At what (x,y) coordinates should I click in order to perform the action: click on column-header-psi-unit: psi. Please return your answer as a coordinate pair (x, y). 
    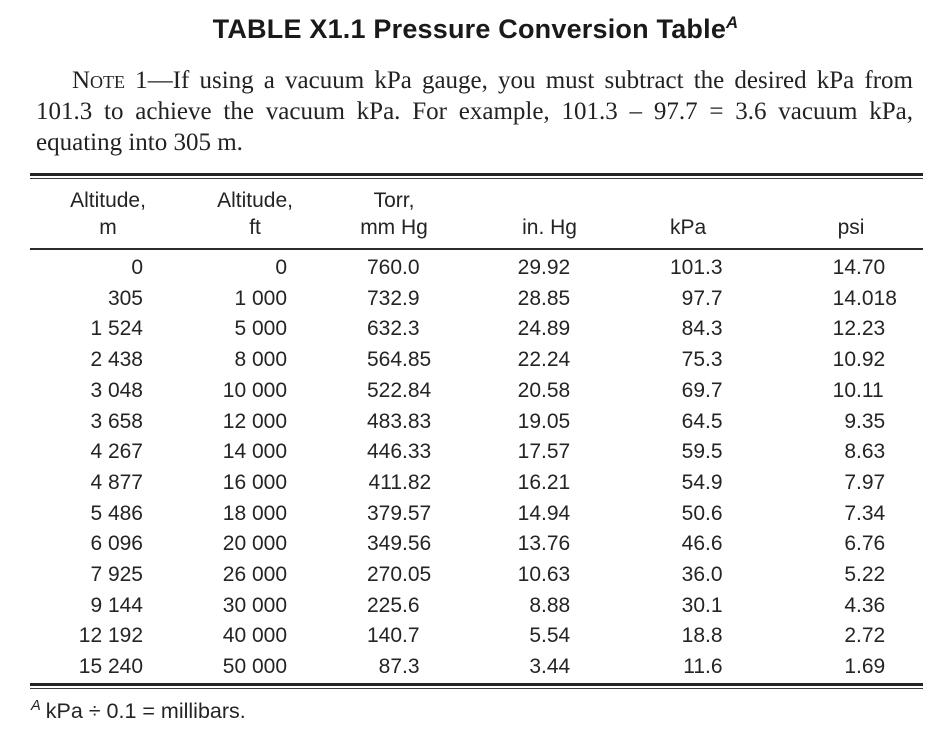
    Looking at the image, I should click on (824, 232).